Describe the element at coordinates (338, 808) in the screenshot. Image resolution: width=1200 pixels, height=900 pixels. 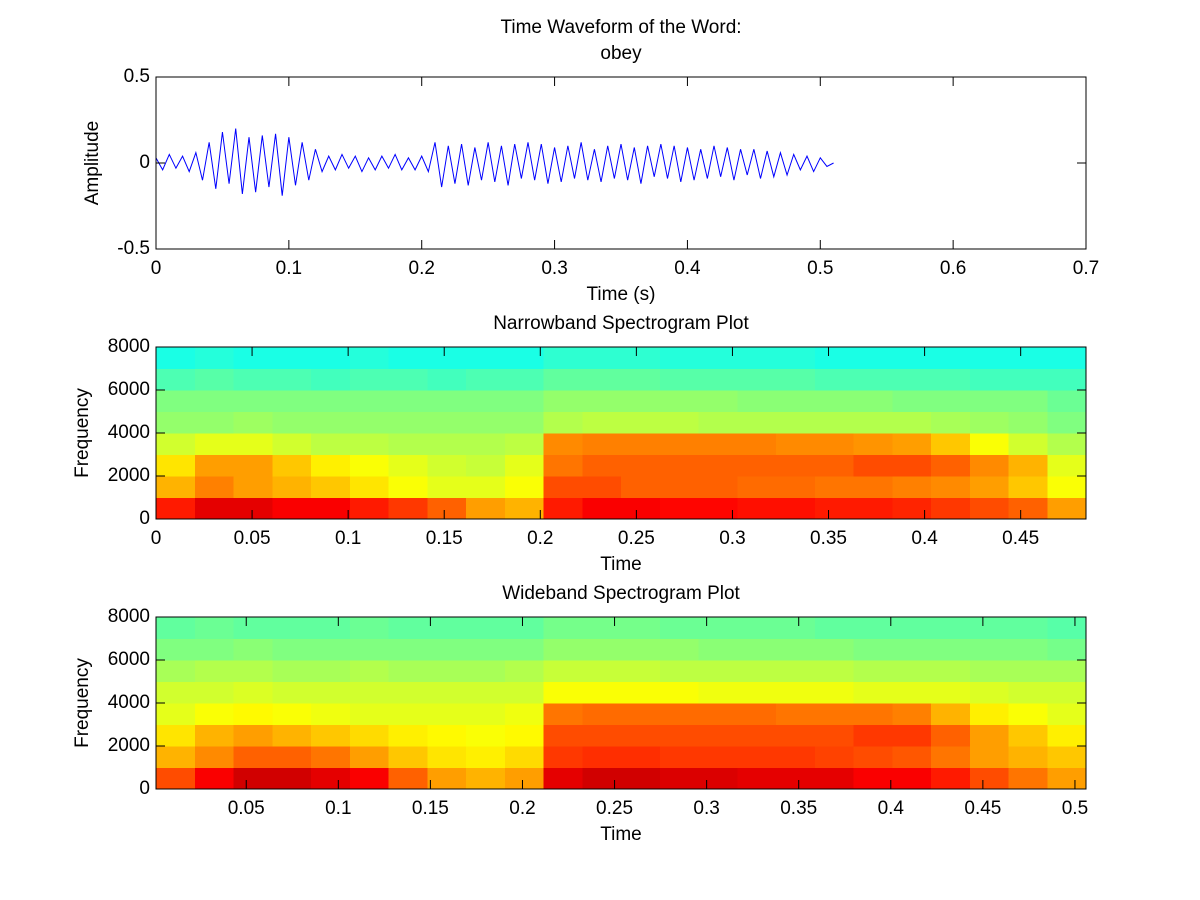
I see `x-tick-label: 0.1` at that location.